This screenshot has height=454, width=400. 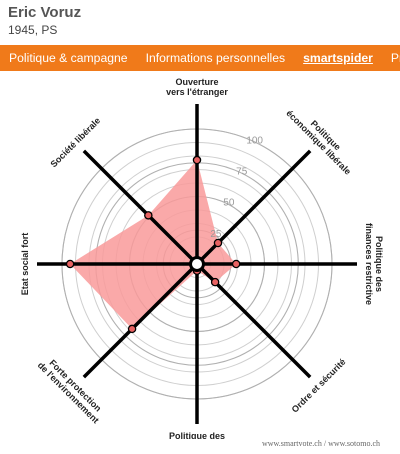 What do you see at coordinates (229, 203) in the screenshot?
I see `scale-label: 50` at bounding box center [229, 203].